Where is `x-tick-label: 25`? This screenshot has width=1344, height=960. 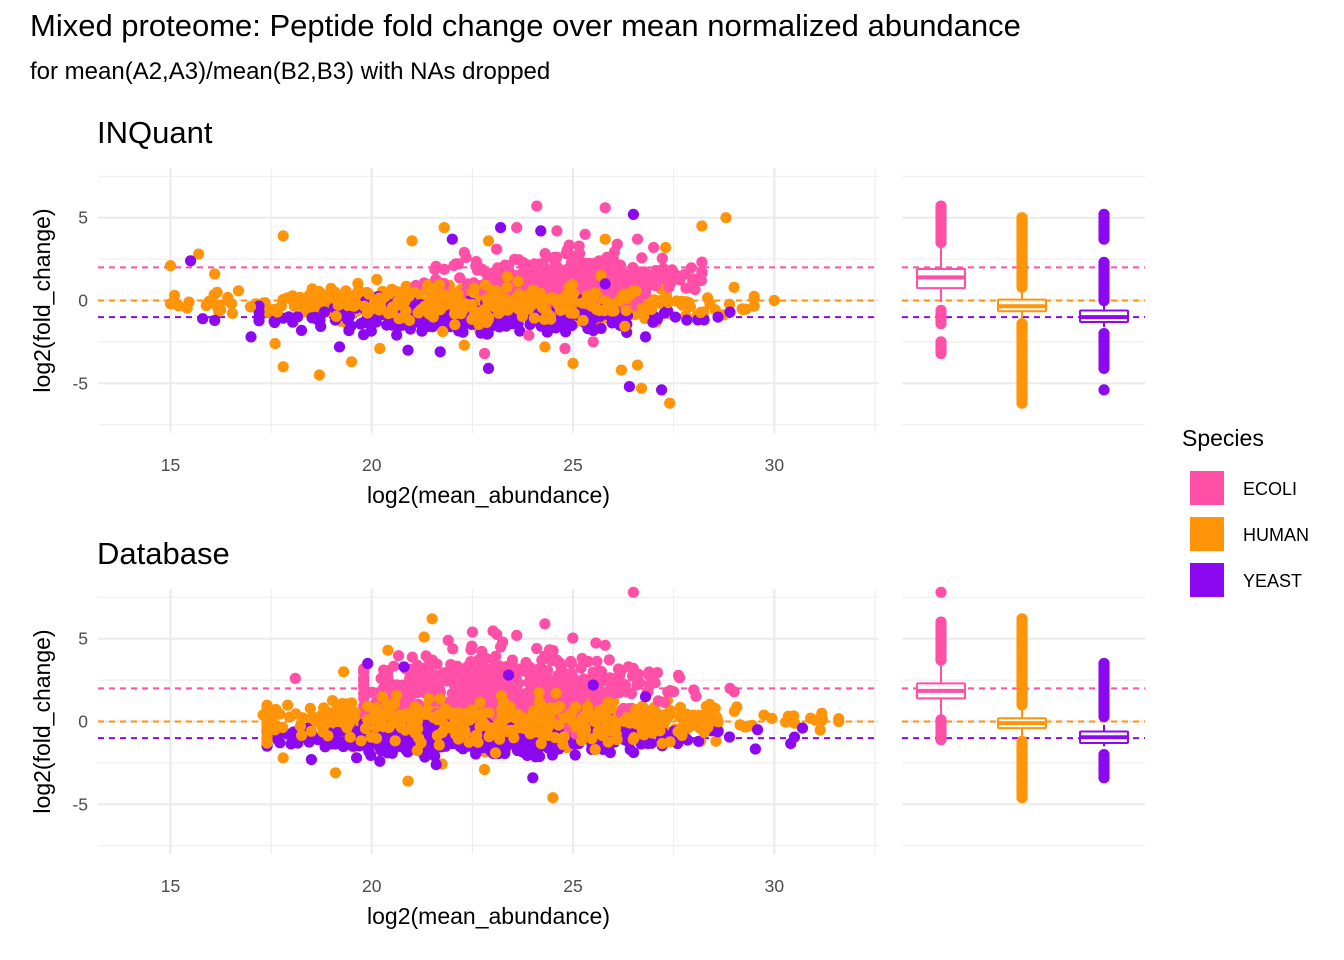 x-tick-label: 25 is located at coordinates (572, 886).